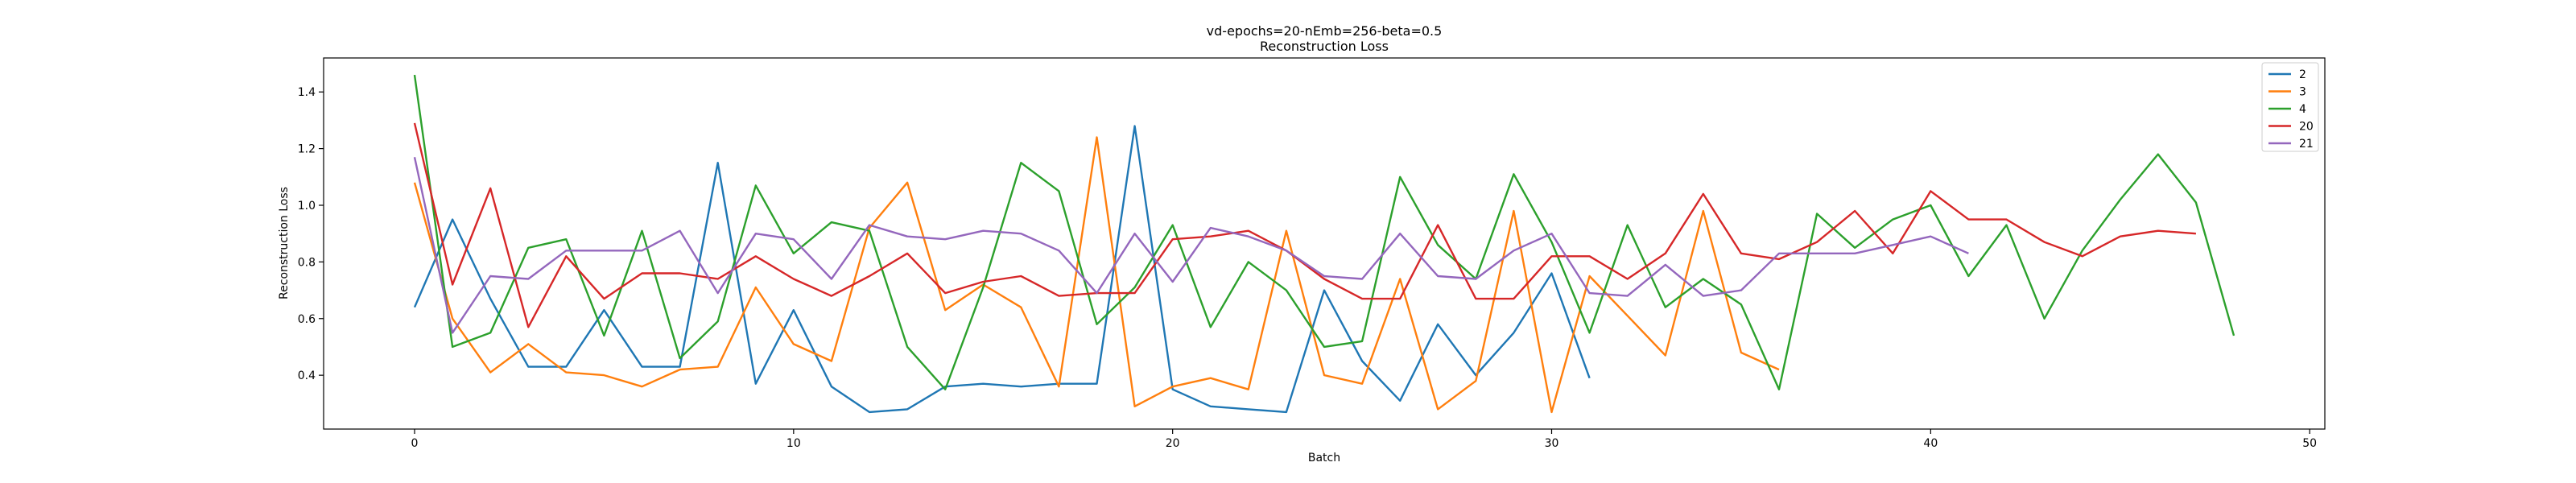  What do you see at coordinates (1173, 443) in the screenshot?
I see `x-tick-label: 20` at bounding box center [1173, 443].